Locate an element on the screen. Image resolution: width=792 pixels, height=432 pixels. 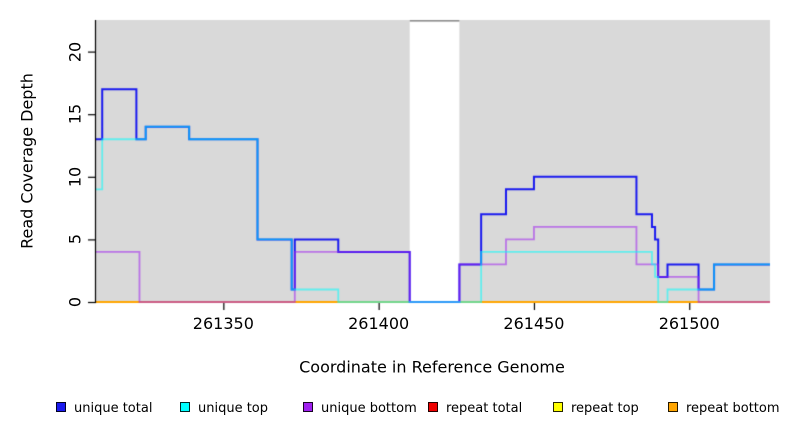
y-tick-label: 15 is located at coordinates (75, 114).